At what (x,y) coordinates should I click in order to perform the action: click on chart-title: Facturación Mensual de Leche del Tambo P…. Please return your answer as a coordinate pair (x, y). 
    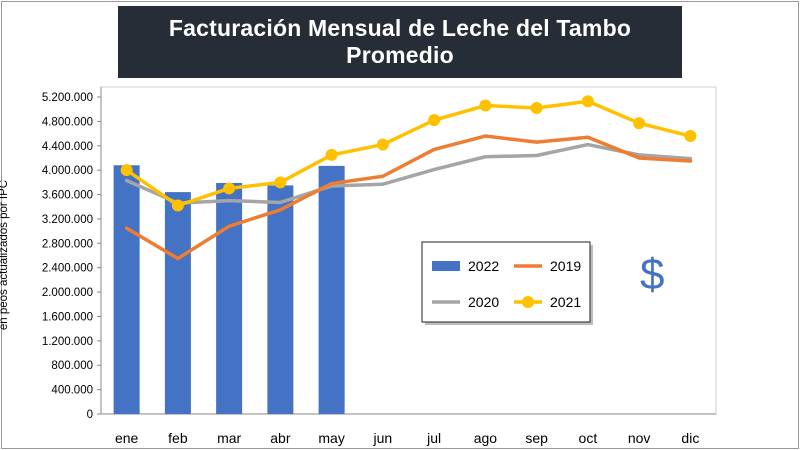
    Looking at the image, I should click on (400, 41).